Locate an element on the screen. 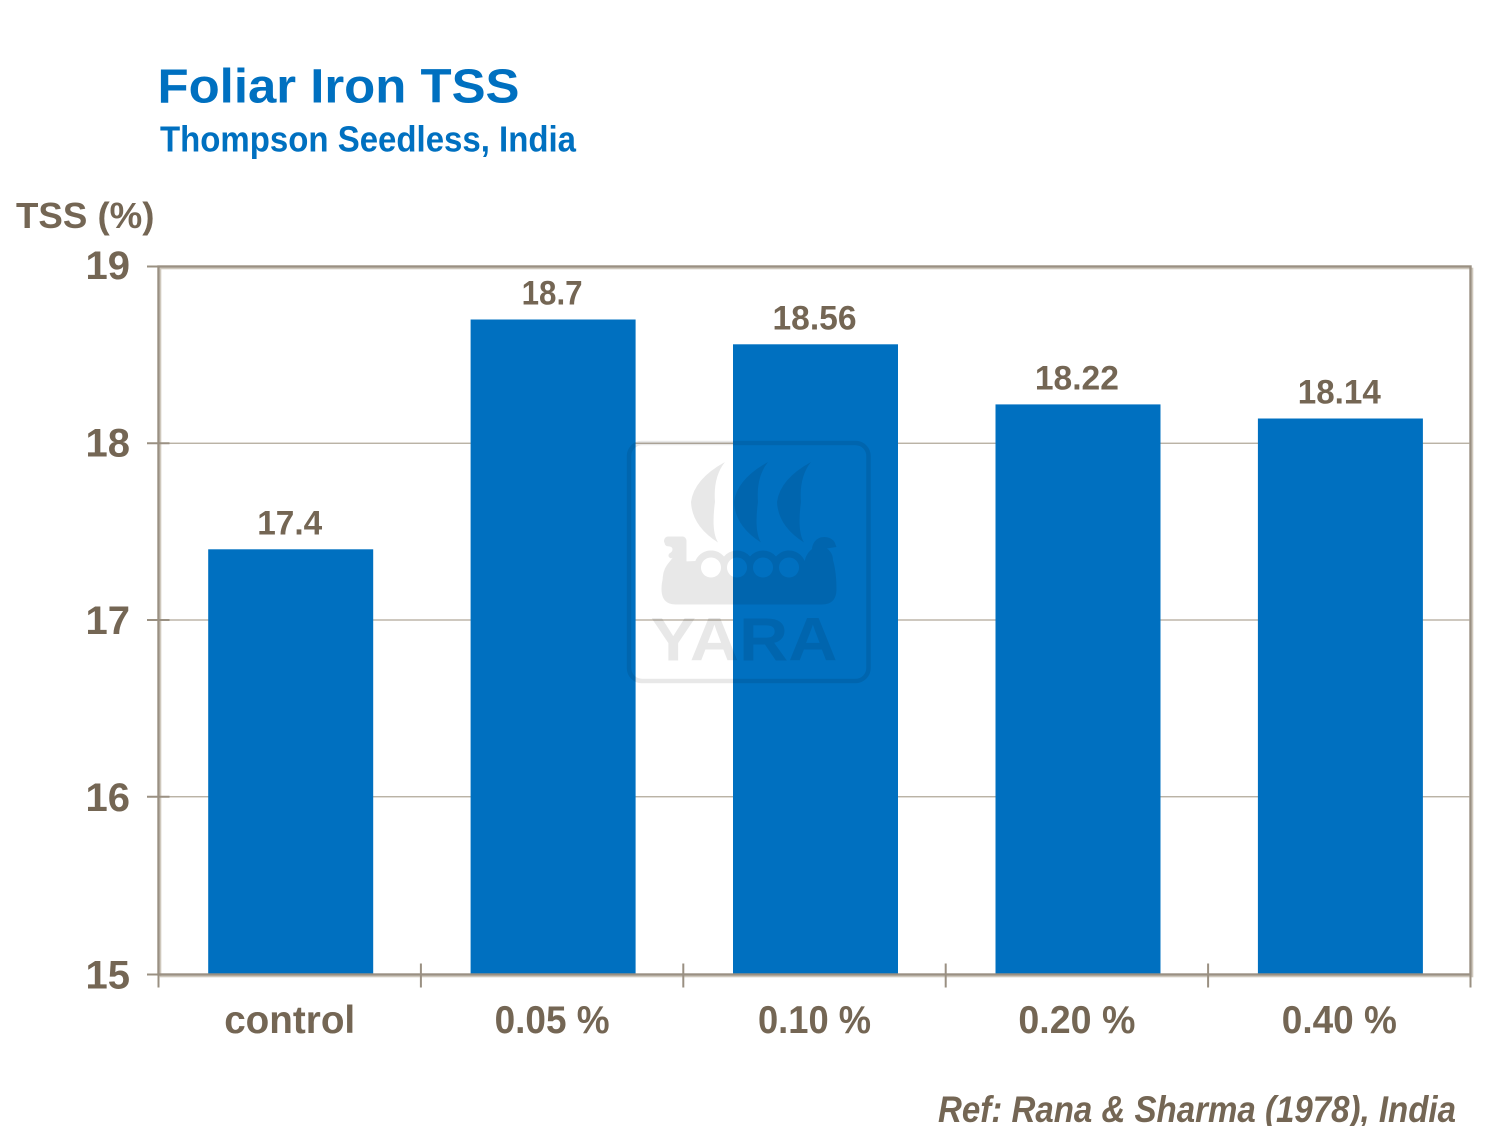 The image size is (1500, 1126). svg-text: 18.22 is located at coordinates (1077, 378).